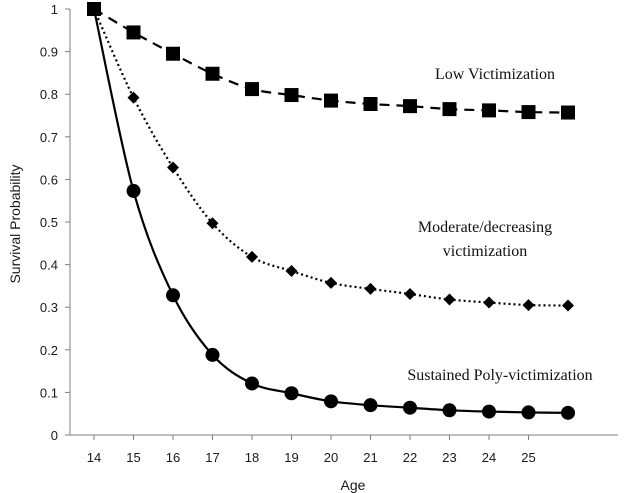 This screenshot has height=493, width=633. I want to click on x-axis-title: Age, so click(353, 485).